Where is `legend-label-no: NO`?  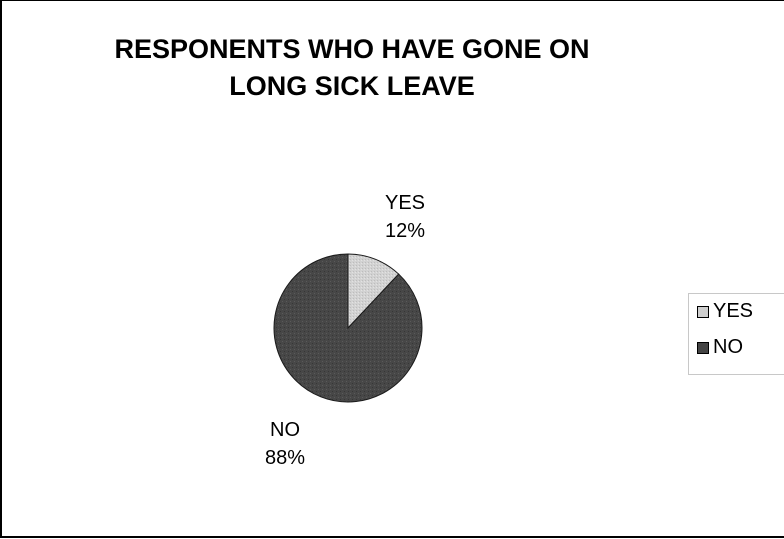 legend-label-no: NO is located at coordinates (728, 347).